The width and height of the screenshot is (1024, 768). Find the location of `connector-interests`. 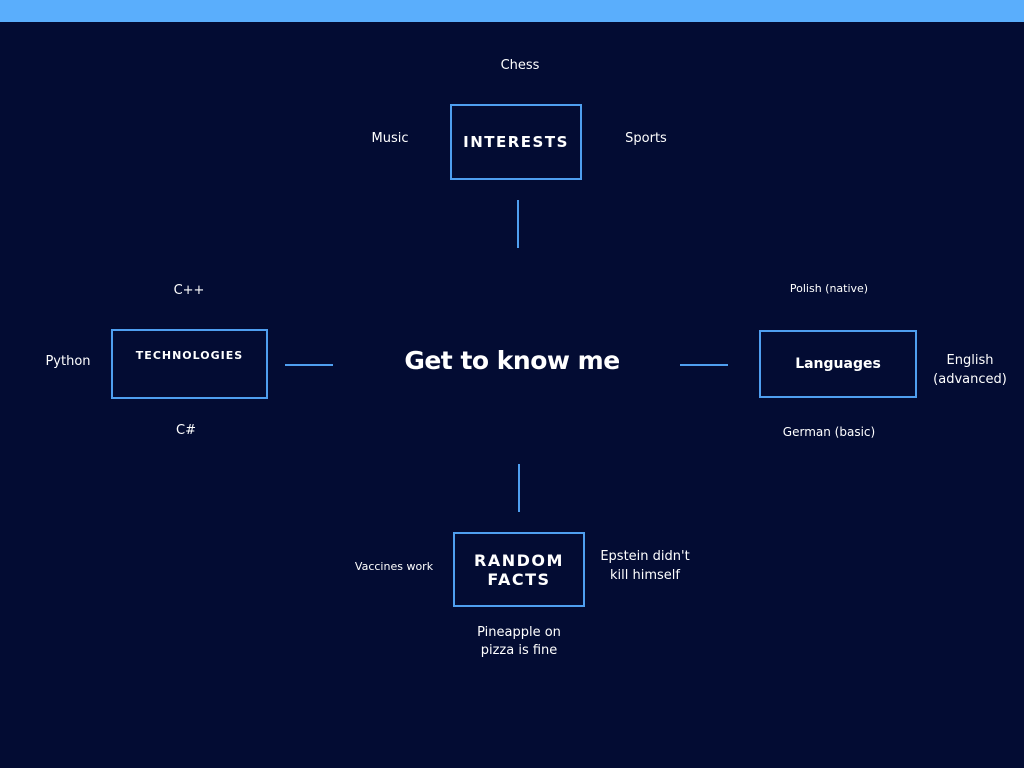

connector-interests is located at coordinates (518, 224).